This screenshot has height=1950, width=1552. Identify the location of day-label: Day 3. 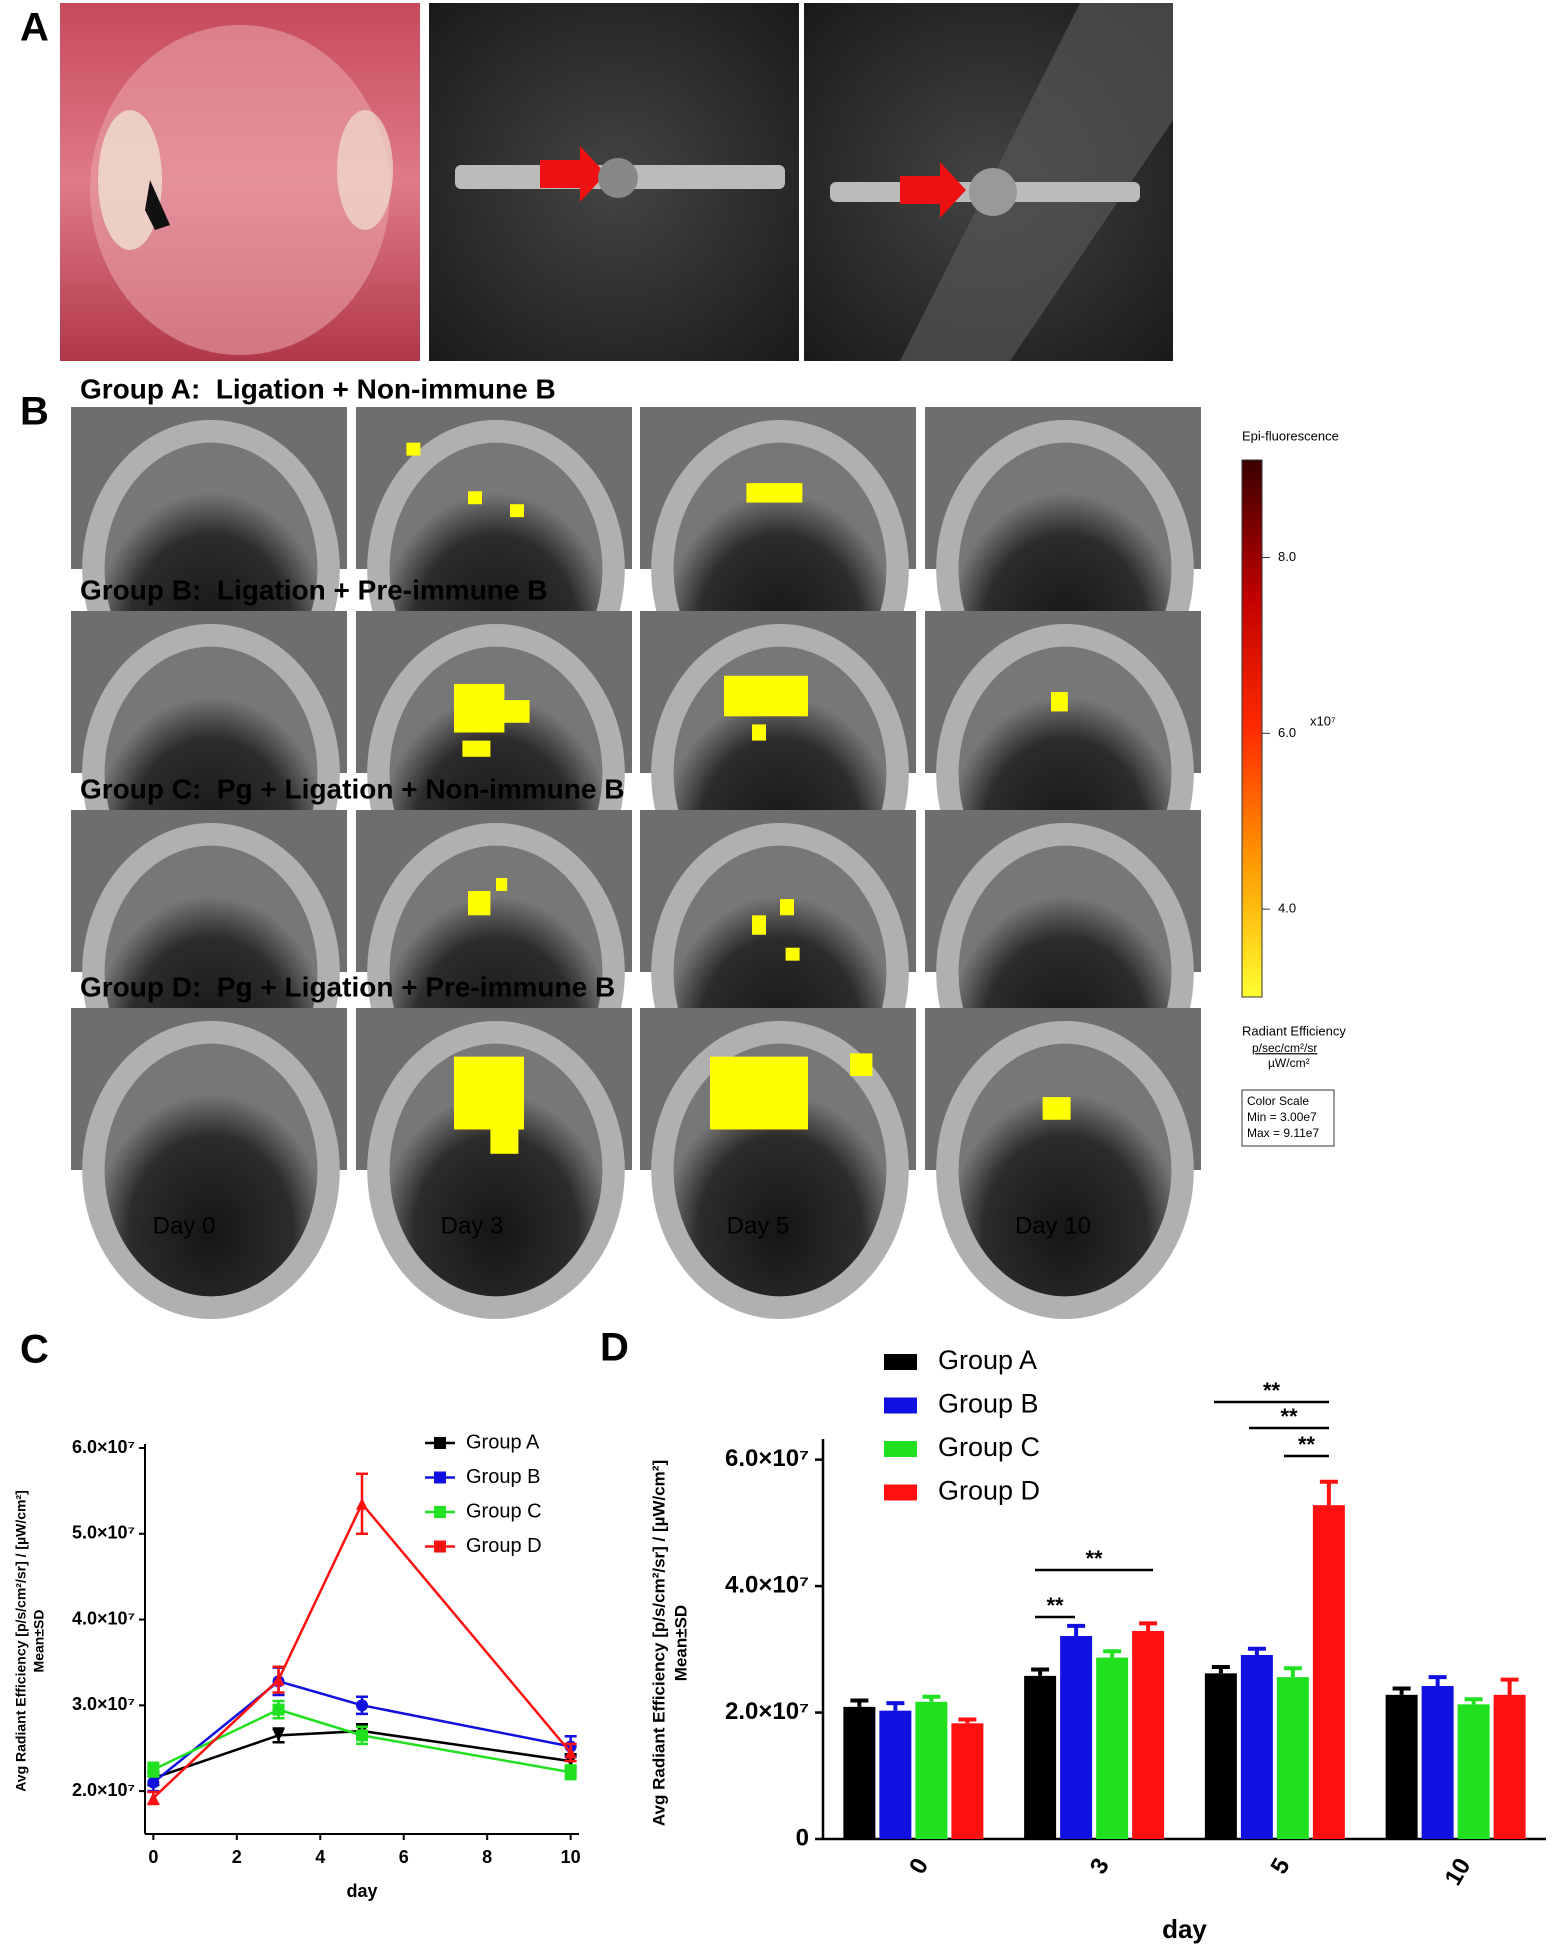
(472, 1225).